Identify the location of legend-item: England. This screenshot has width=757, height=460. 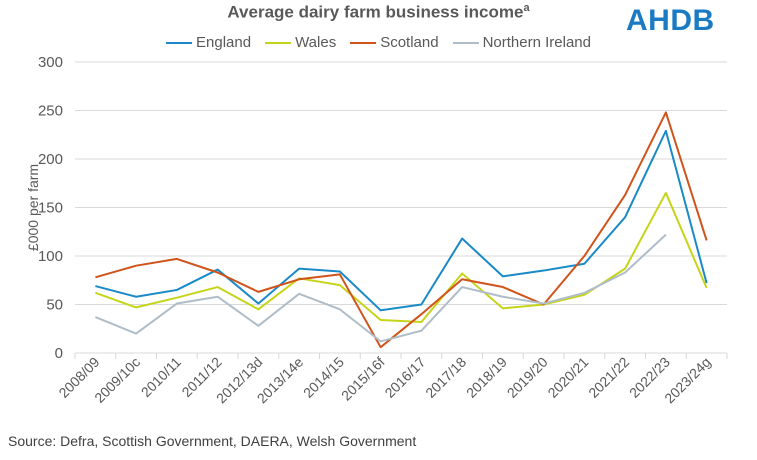
(208, 42).